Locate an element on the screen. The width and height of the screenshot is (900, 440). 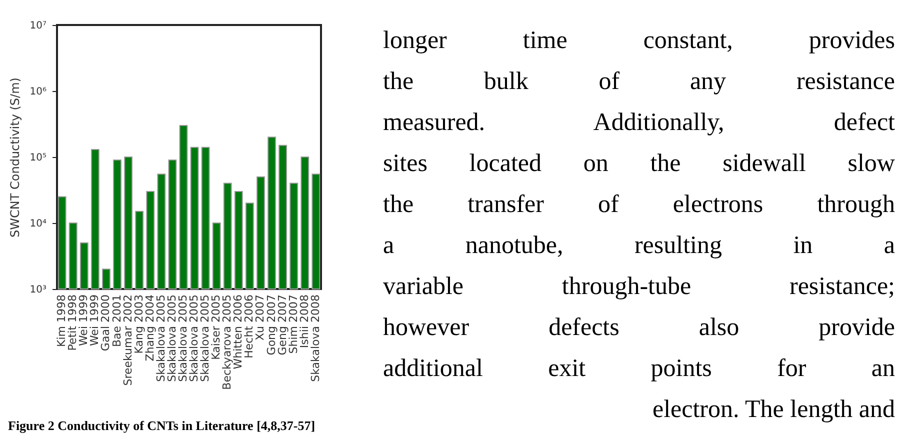
x-tick-label: Petit 1998 is located at coordinates (73, 322).